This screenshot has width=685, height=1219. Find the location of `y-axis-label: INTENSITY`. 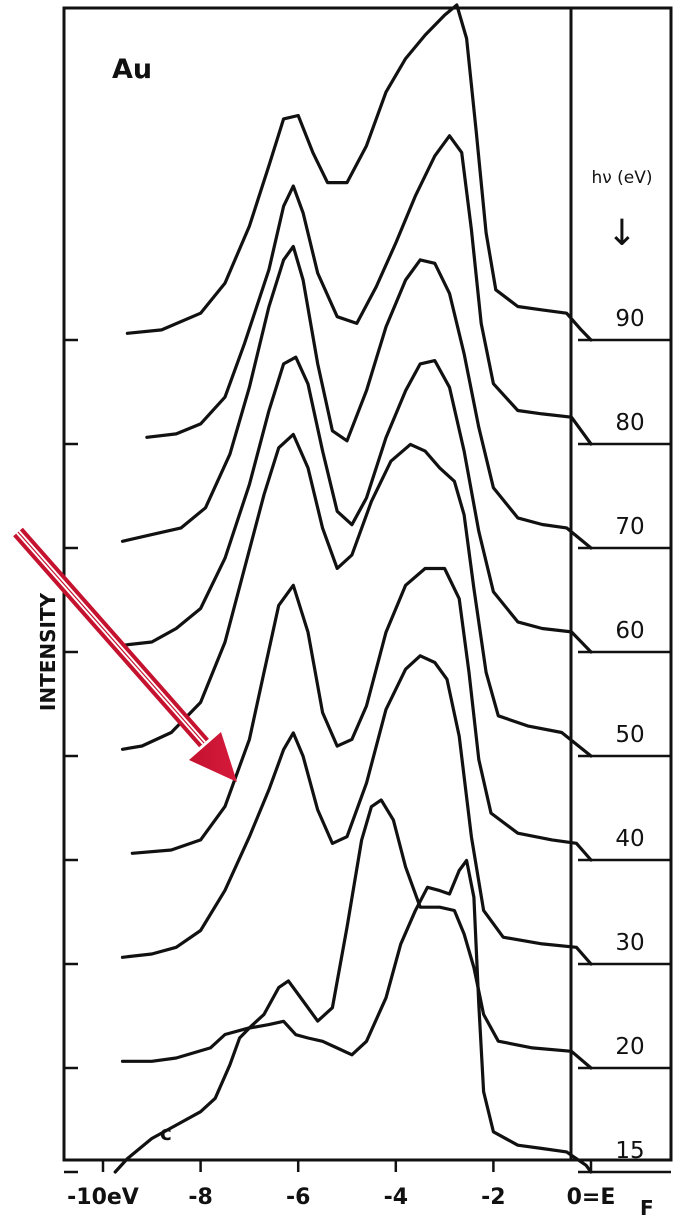

y-axis-label: INTENSITY is located at coordinates (48, 651).